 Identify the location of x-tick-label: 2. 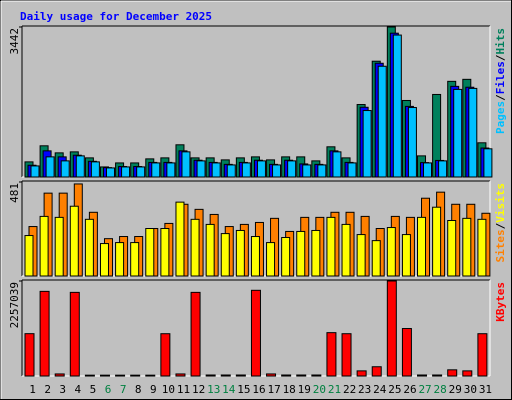
(47, 389).